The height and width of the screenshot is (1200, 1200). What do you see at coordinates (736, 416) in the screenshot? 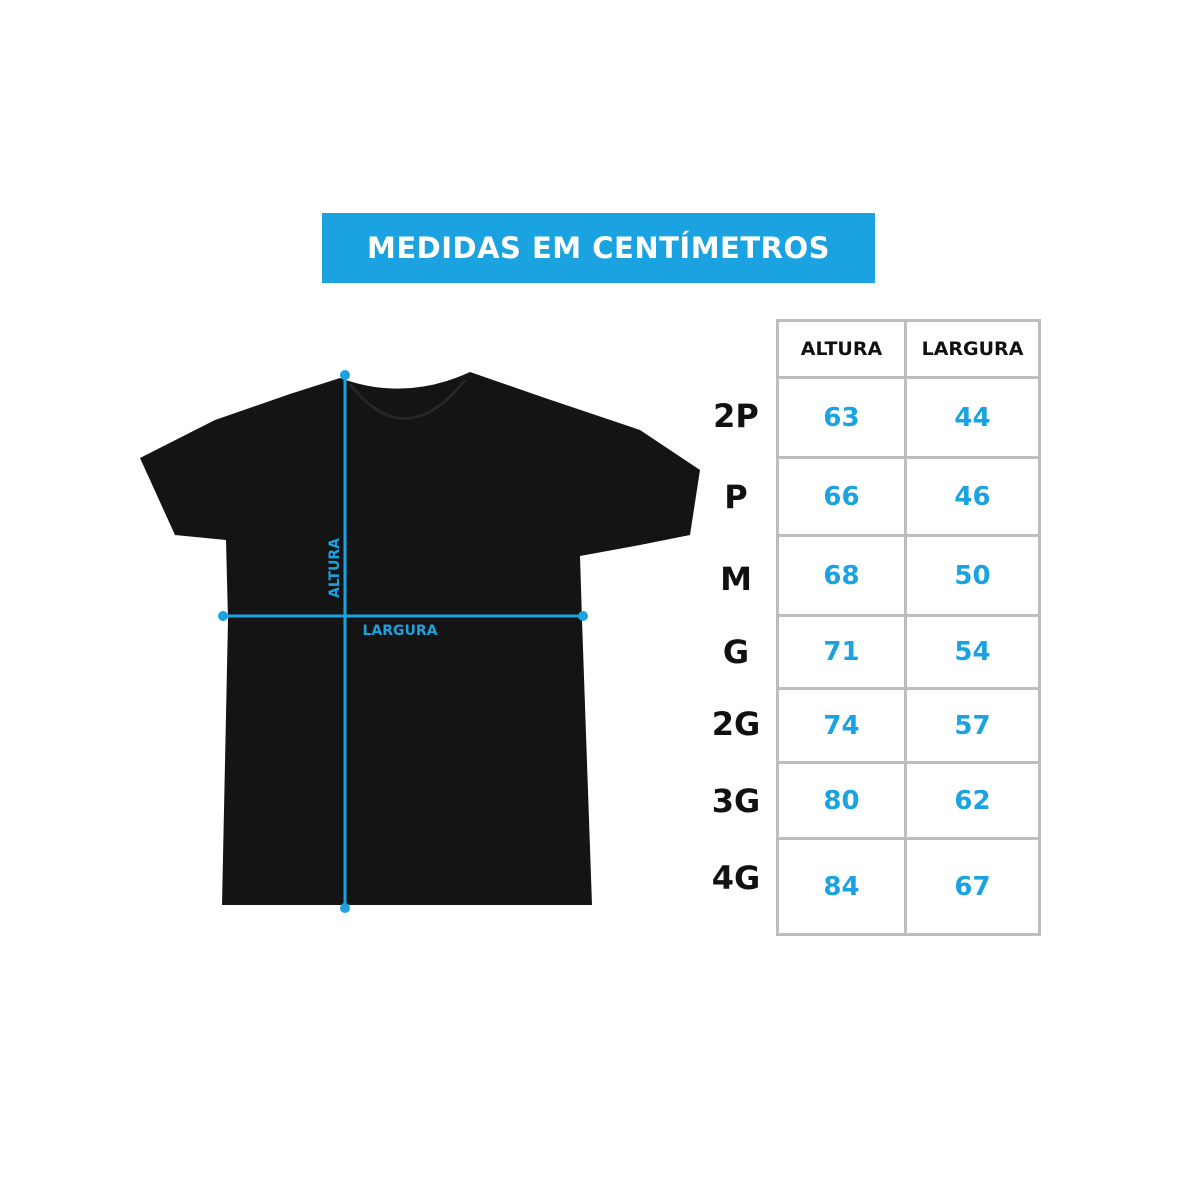
I see `size-label: 2P` at bounding box center [736, 416].